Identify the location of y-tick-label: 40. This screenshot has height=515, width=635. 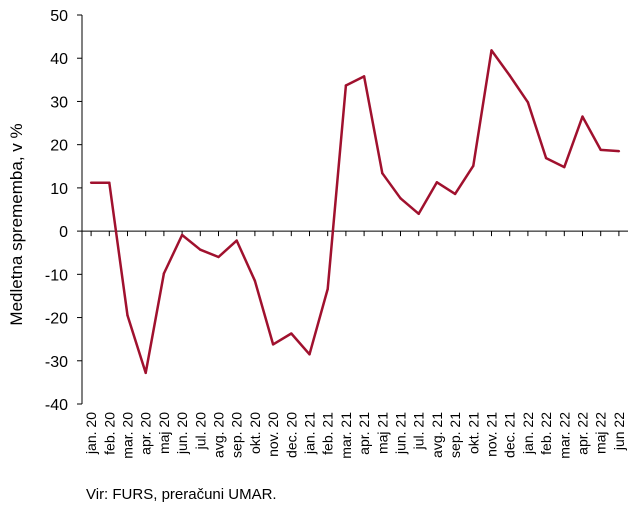
(59, 59).